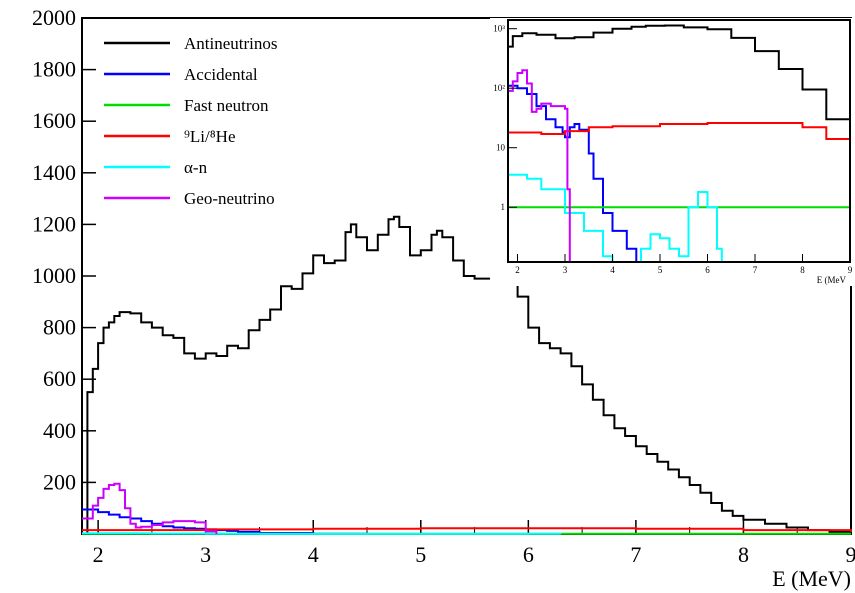  Describe the element at coordinates (59, 430) in the screenshot. I see `y-tick-label-400: 400` at that location.